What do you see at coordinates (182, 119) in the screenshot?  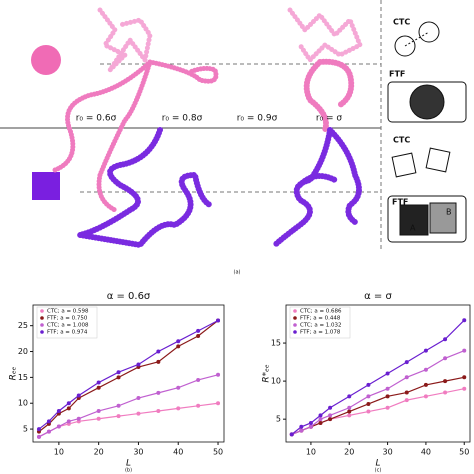 I see `radius-label: r₀ = 0.8σ` at bounding box center [182, 119].